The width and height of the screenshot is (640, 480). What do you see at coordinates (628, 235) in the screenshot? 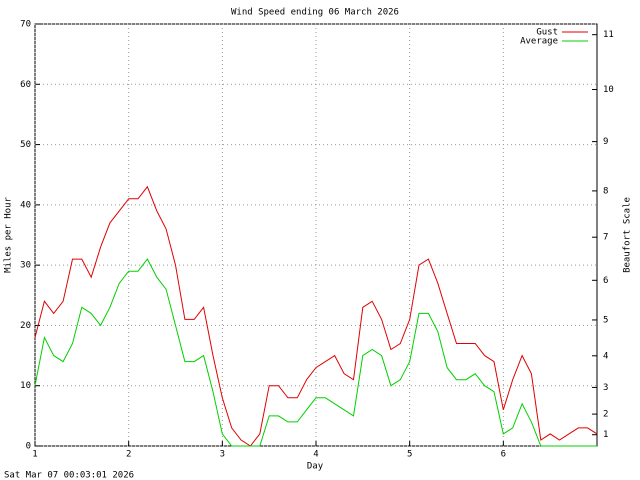
I see `y2-axis-label: Beaufort Scale` at bounding box center [628, 235].